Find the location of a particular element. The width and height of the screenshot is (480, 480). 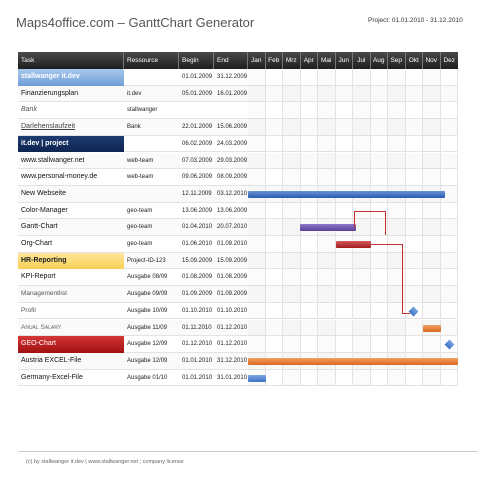

task-name: New Webseite is located at coordinates (44, 193).